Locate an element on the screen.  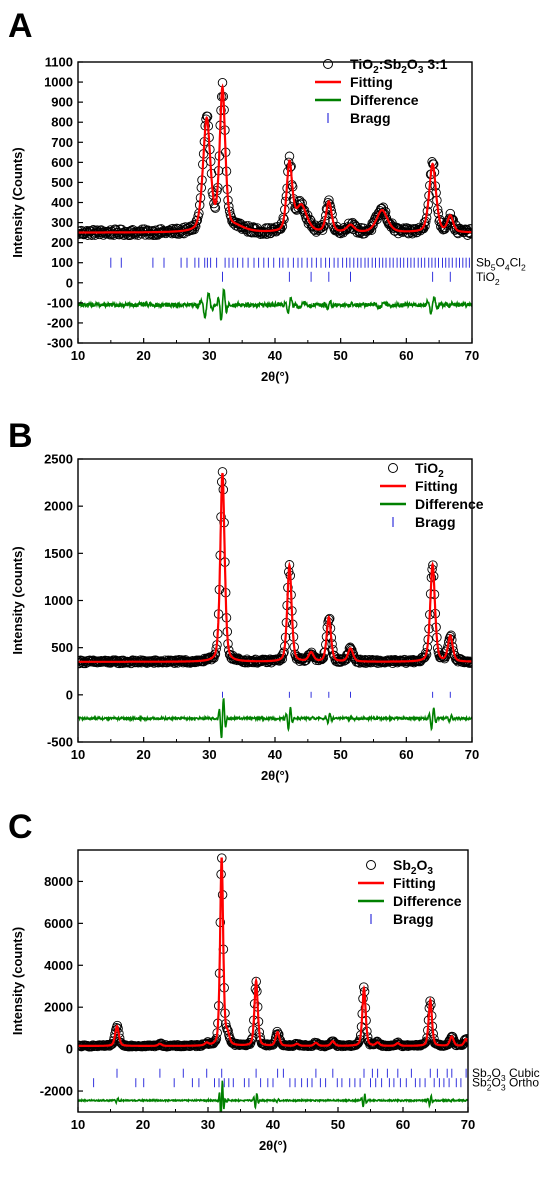
bragg-phase-label: Sb5O4Cl2 is located at coordinates (501, 264).